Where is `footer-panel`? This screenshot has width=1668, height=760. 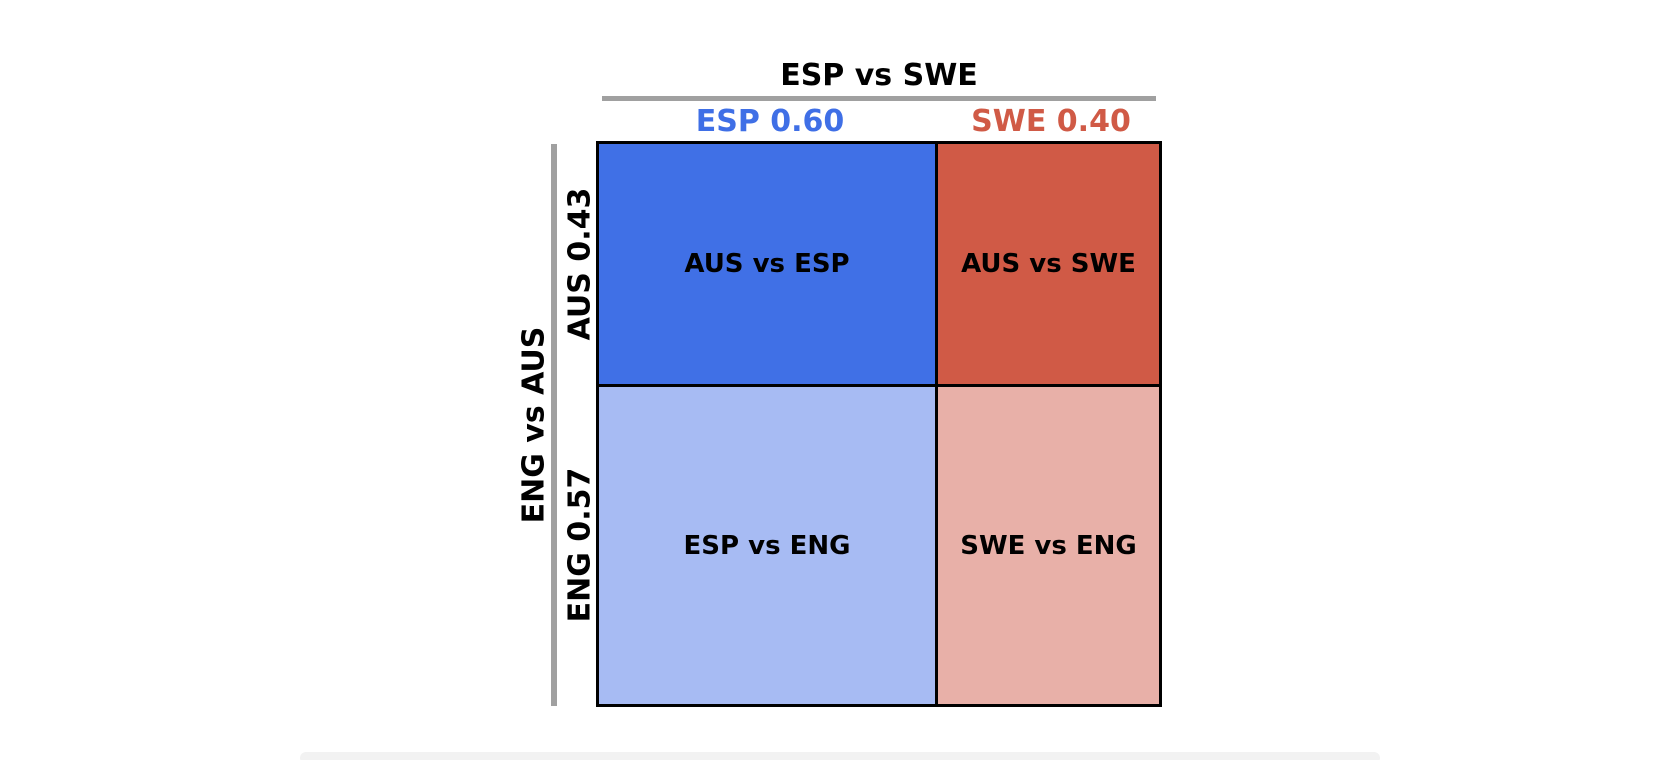
footer-panel is located at coordinates (840, 756).